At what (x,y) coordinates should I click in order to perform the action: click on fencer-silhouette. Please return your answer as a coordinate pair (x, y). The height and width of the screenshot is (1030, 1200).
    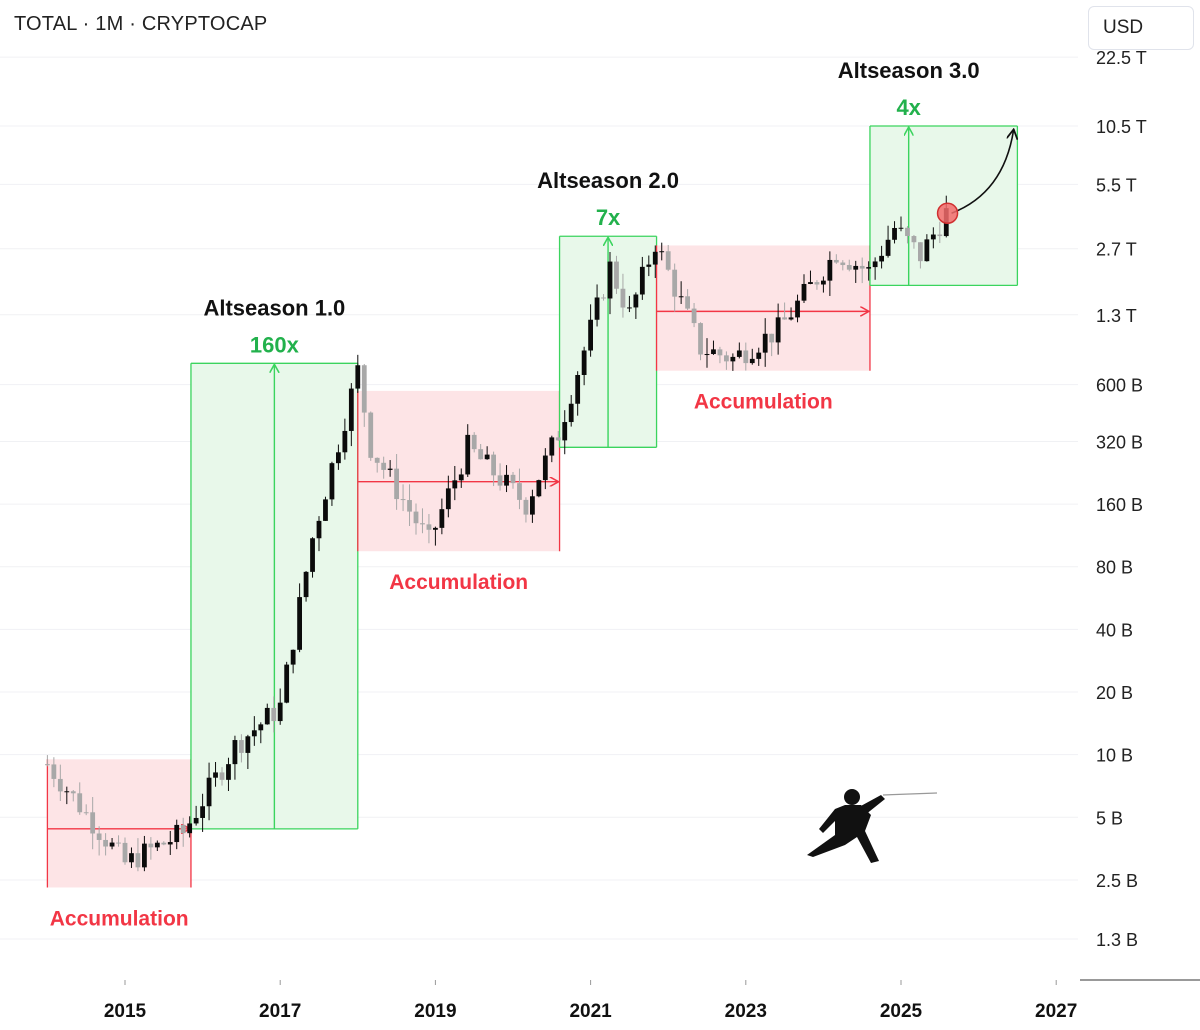
    Looking at the image, I should click on (872, 826).